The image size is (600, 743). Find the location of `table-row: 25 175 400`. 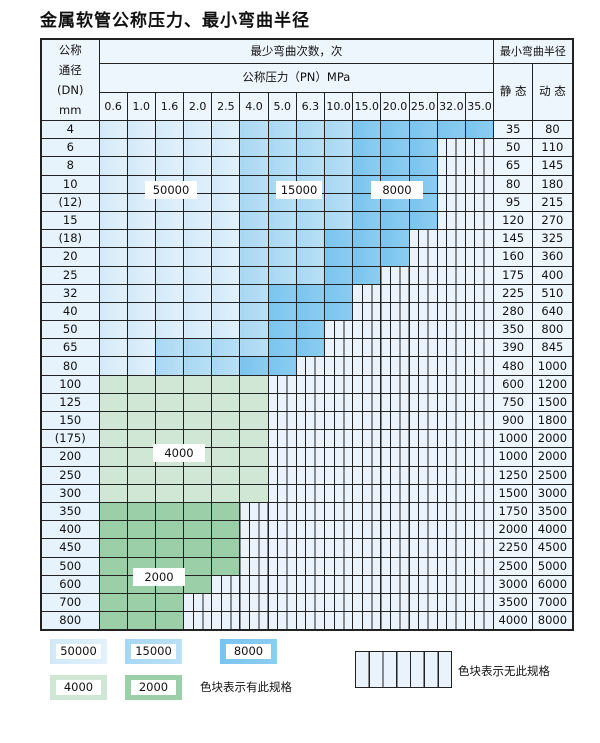

table-row: 25 175 400 is located at coordinates (307, 275).